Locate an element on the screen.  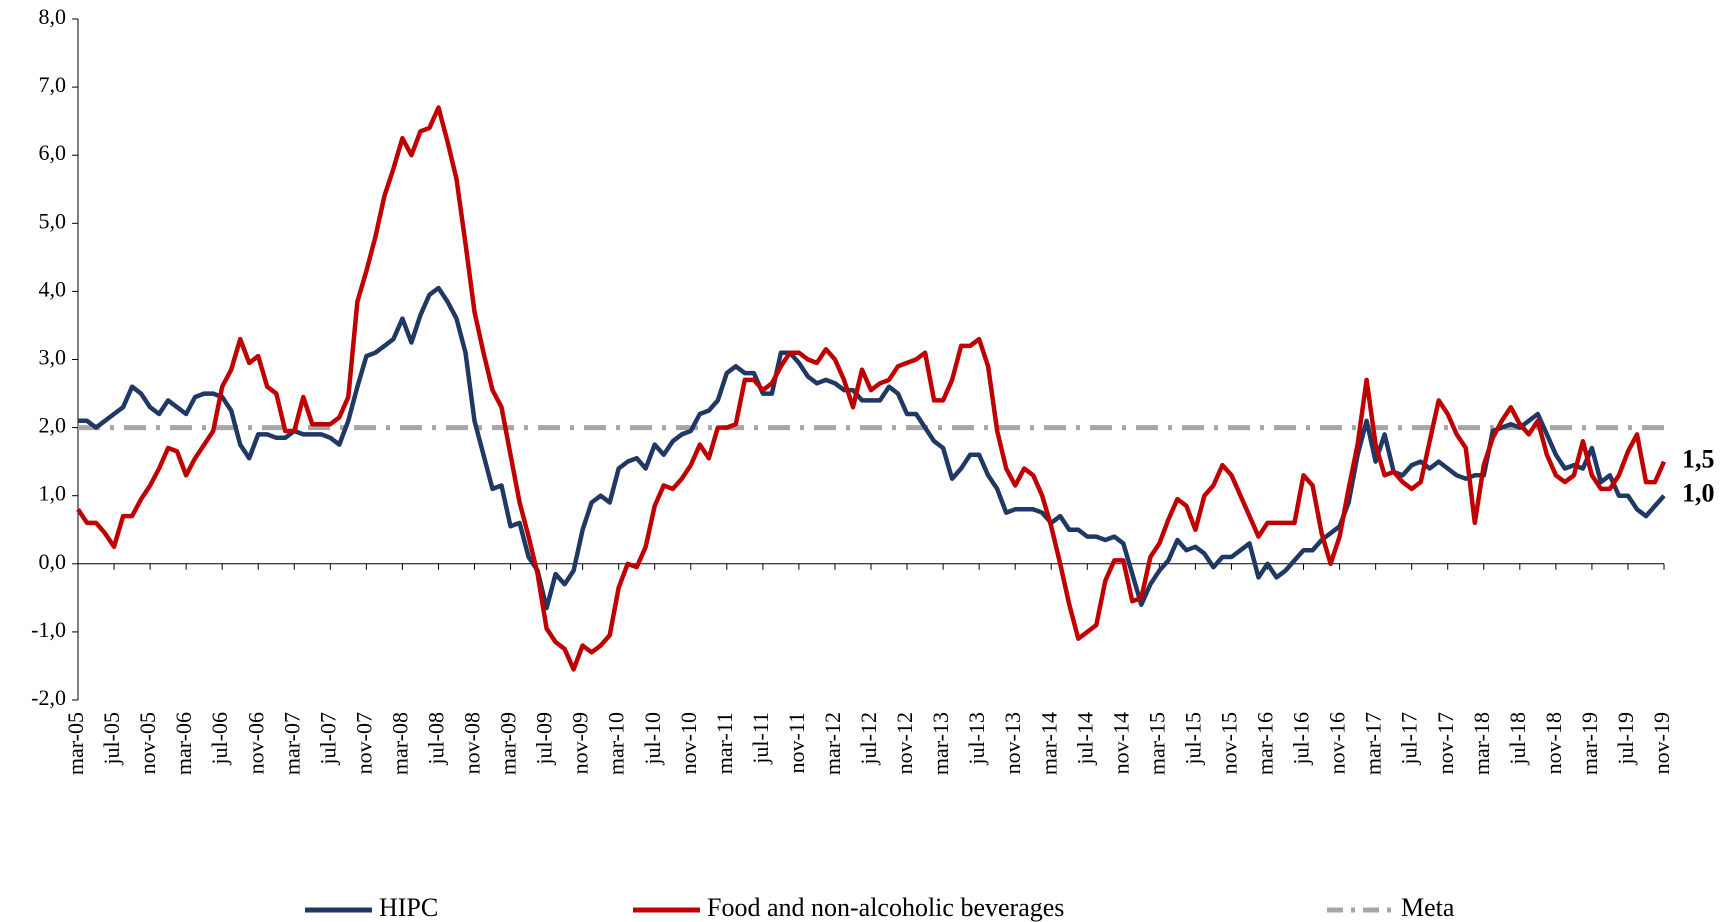
end-label: 1,5 is located at coordinates (1698, 459).